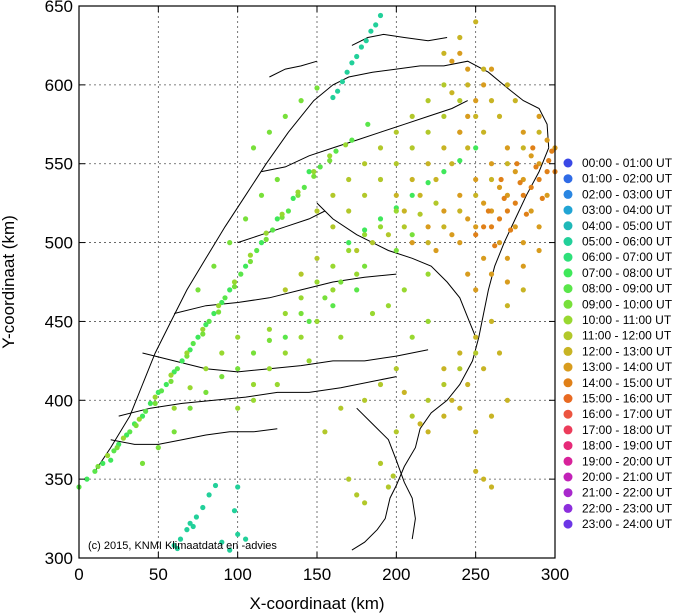  I want to click on x-tick-label: 150, so click(317, 574).